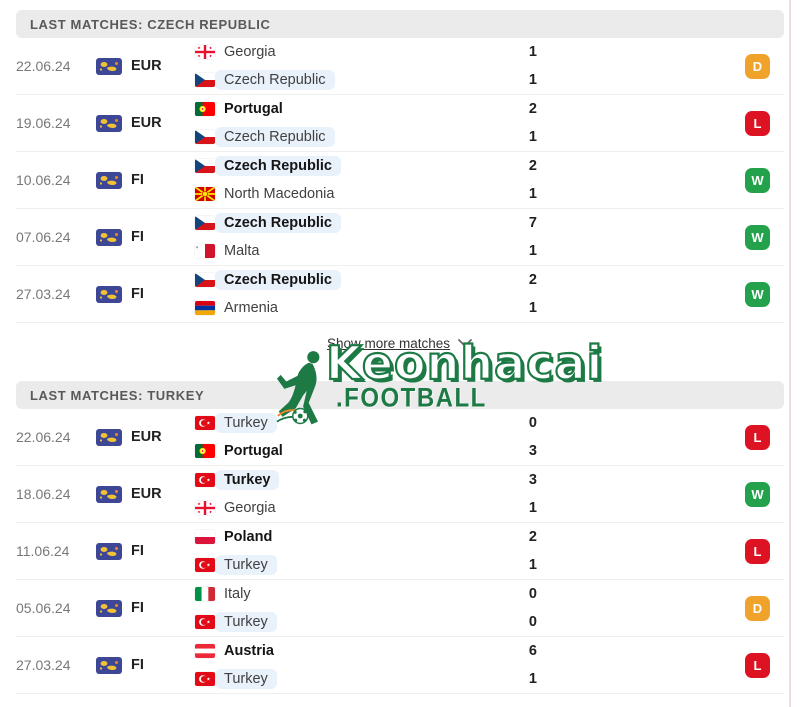  What do you see at coordinates (205, 594) in the screenshot?
I see `italy-flag` at bounding box center [205, 594].